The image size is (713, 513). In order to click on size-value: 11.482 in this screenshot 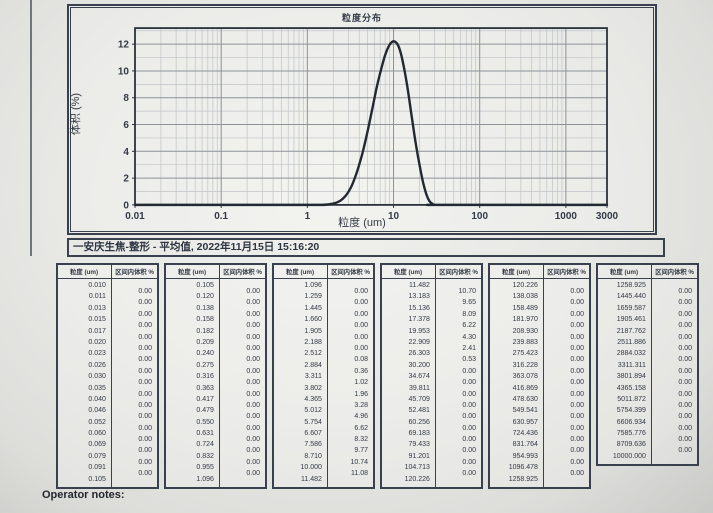, I will do `click(311, 479)`.